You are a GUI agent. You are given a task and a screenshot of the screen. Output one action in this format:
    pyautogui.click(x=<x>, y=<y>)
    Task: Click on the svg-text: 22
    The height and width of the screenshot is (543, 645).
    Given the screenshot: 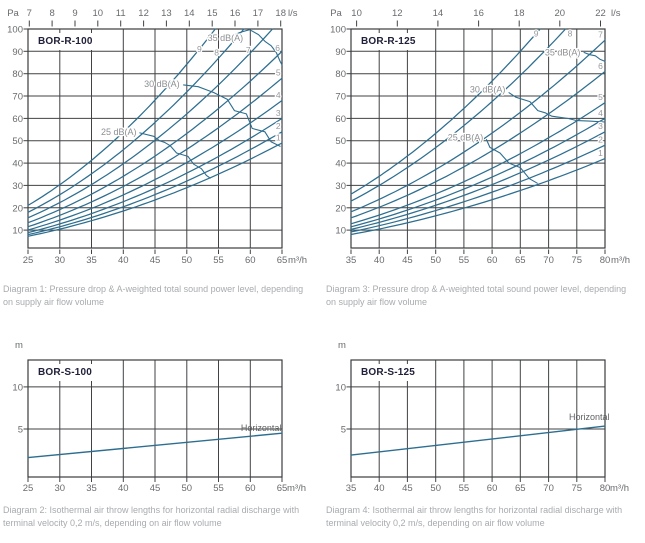 What is the action you would take?
    pyautogui.click(x=600, y=13)
    